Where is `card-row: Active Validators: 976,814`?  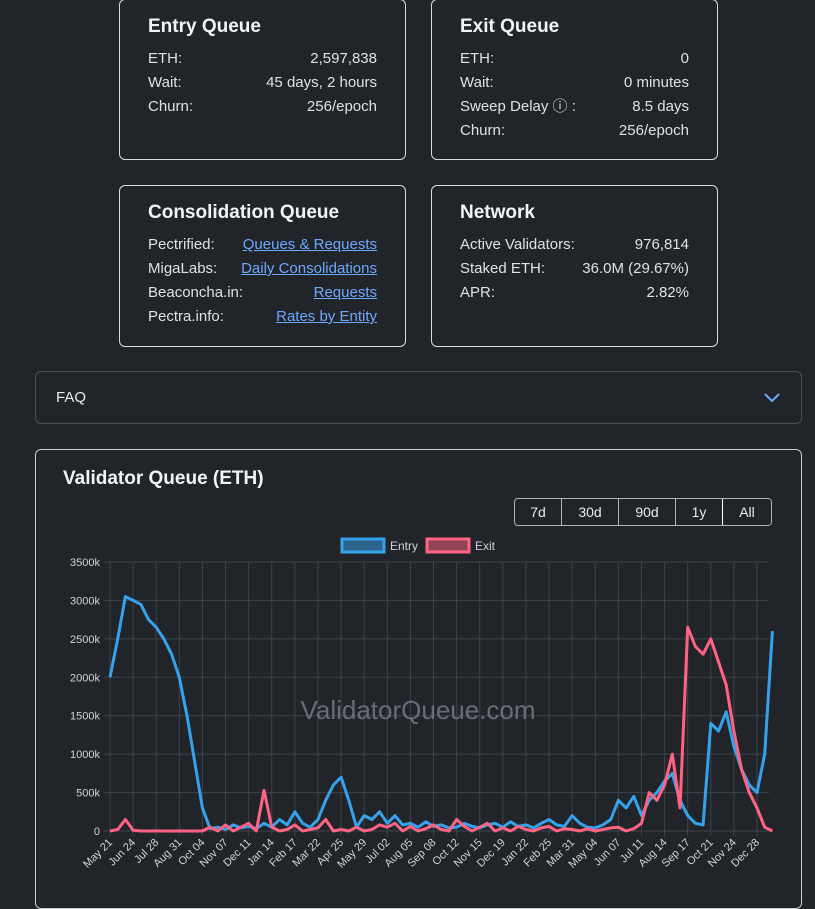 card-row: Active Validators: 976,814 is located at coordinates (574, 245).